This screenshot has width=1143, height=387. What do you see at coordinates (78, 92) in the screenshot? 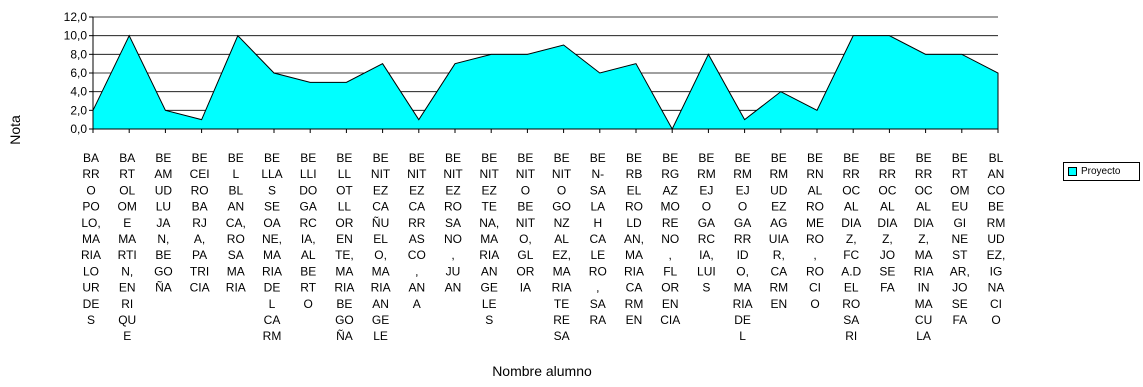
I see `y-tick-label: 4,0` at bounding box center [78, 92].